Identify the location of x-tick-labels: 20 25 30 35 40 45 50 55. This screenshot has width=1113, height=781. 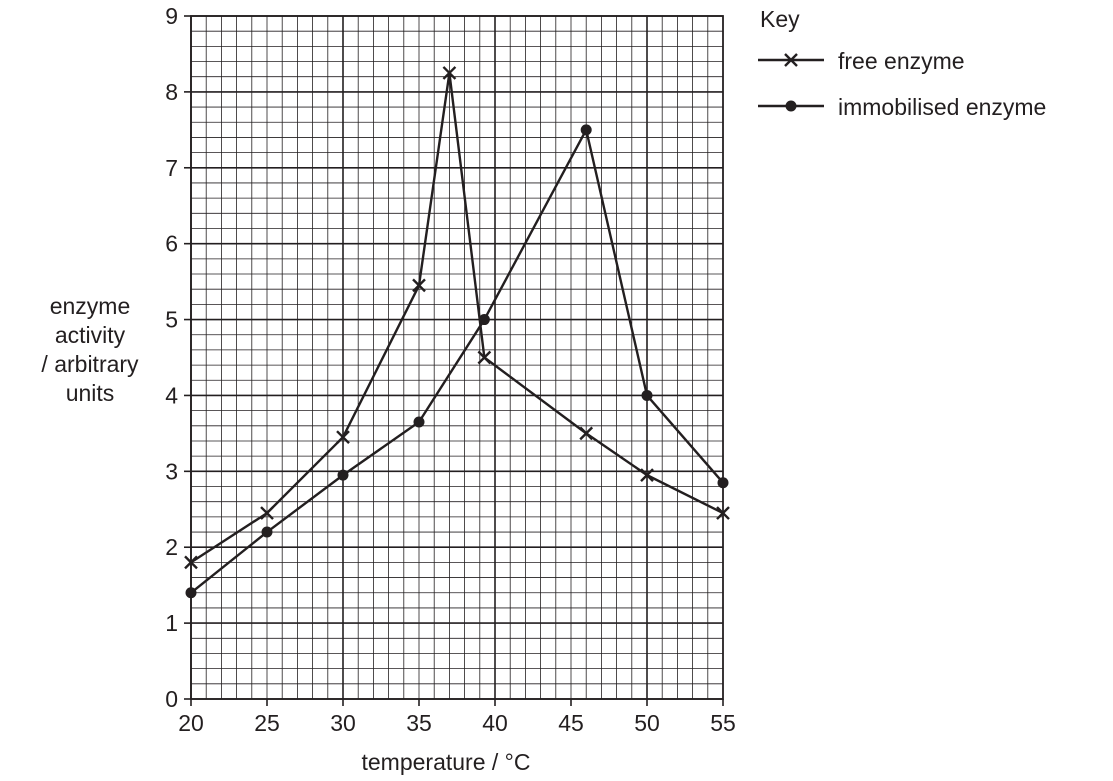
(457, 717).